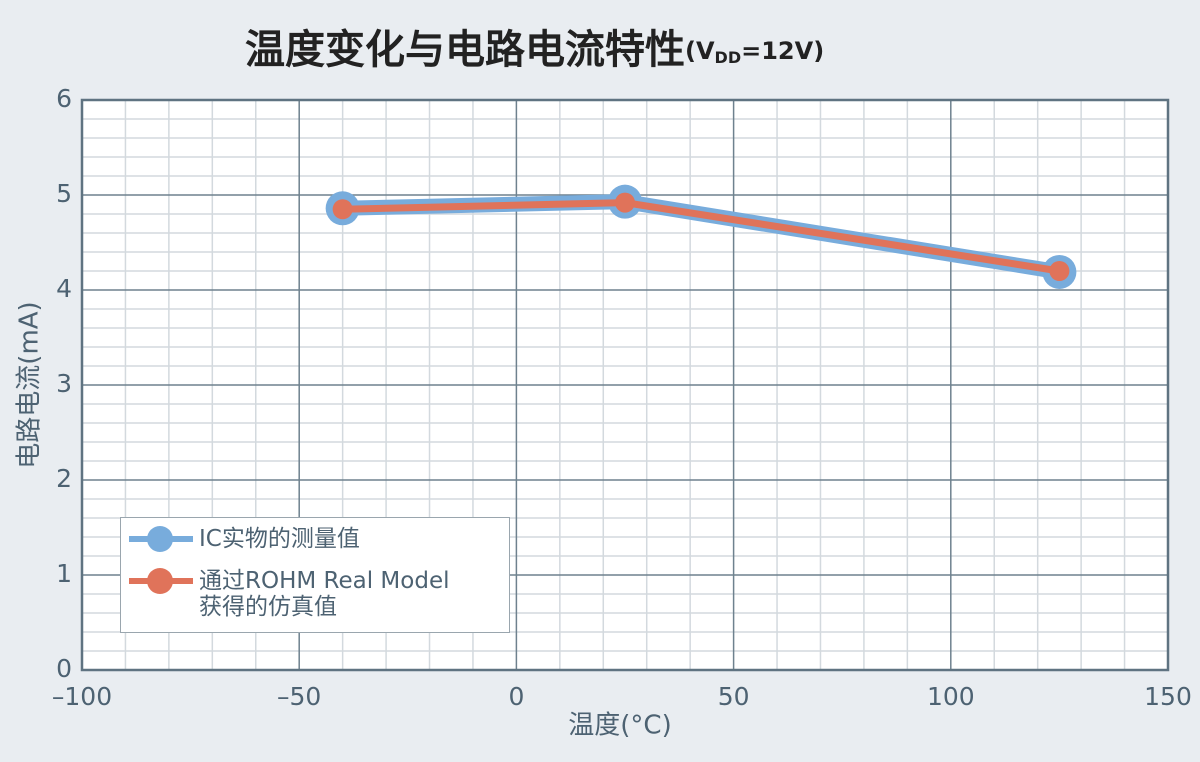 The width and height of the screenshot is (1200, 762). Describe the element at coordinates (64, 288) in the screenshot. I see `y-tick-label: 4` at that location.